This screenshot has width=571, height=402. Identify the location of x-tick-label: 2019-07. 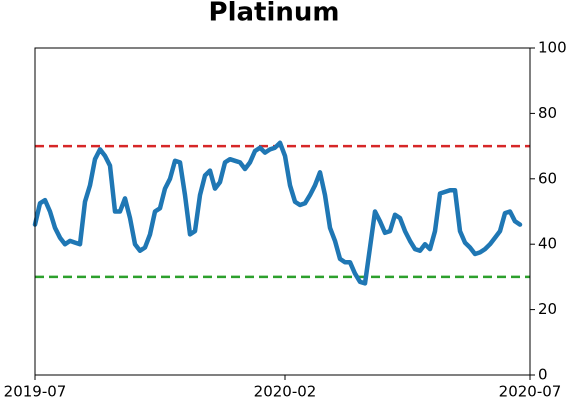
(35, 392).